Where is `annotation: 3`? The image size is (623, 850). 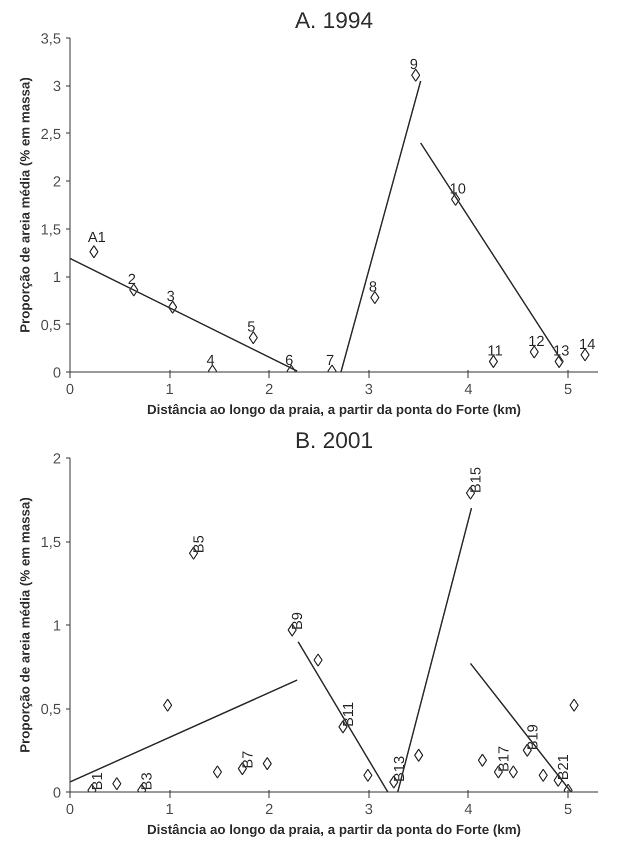 annotation: 3 is located at coordinates (170, 297).